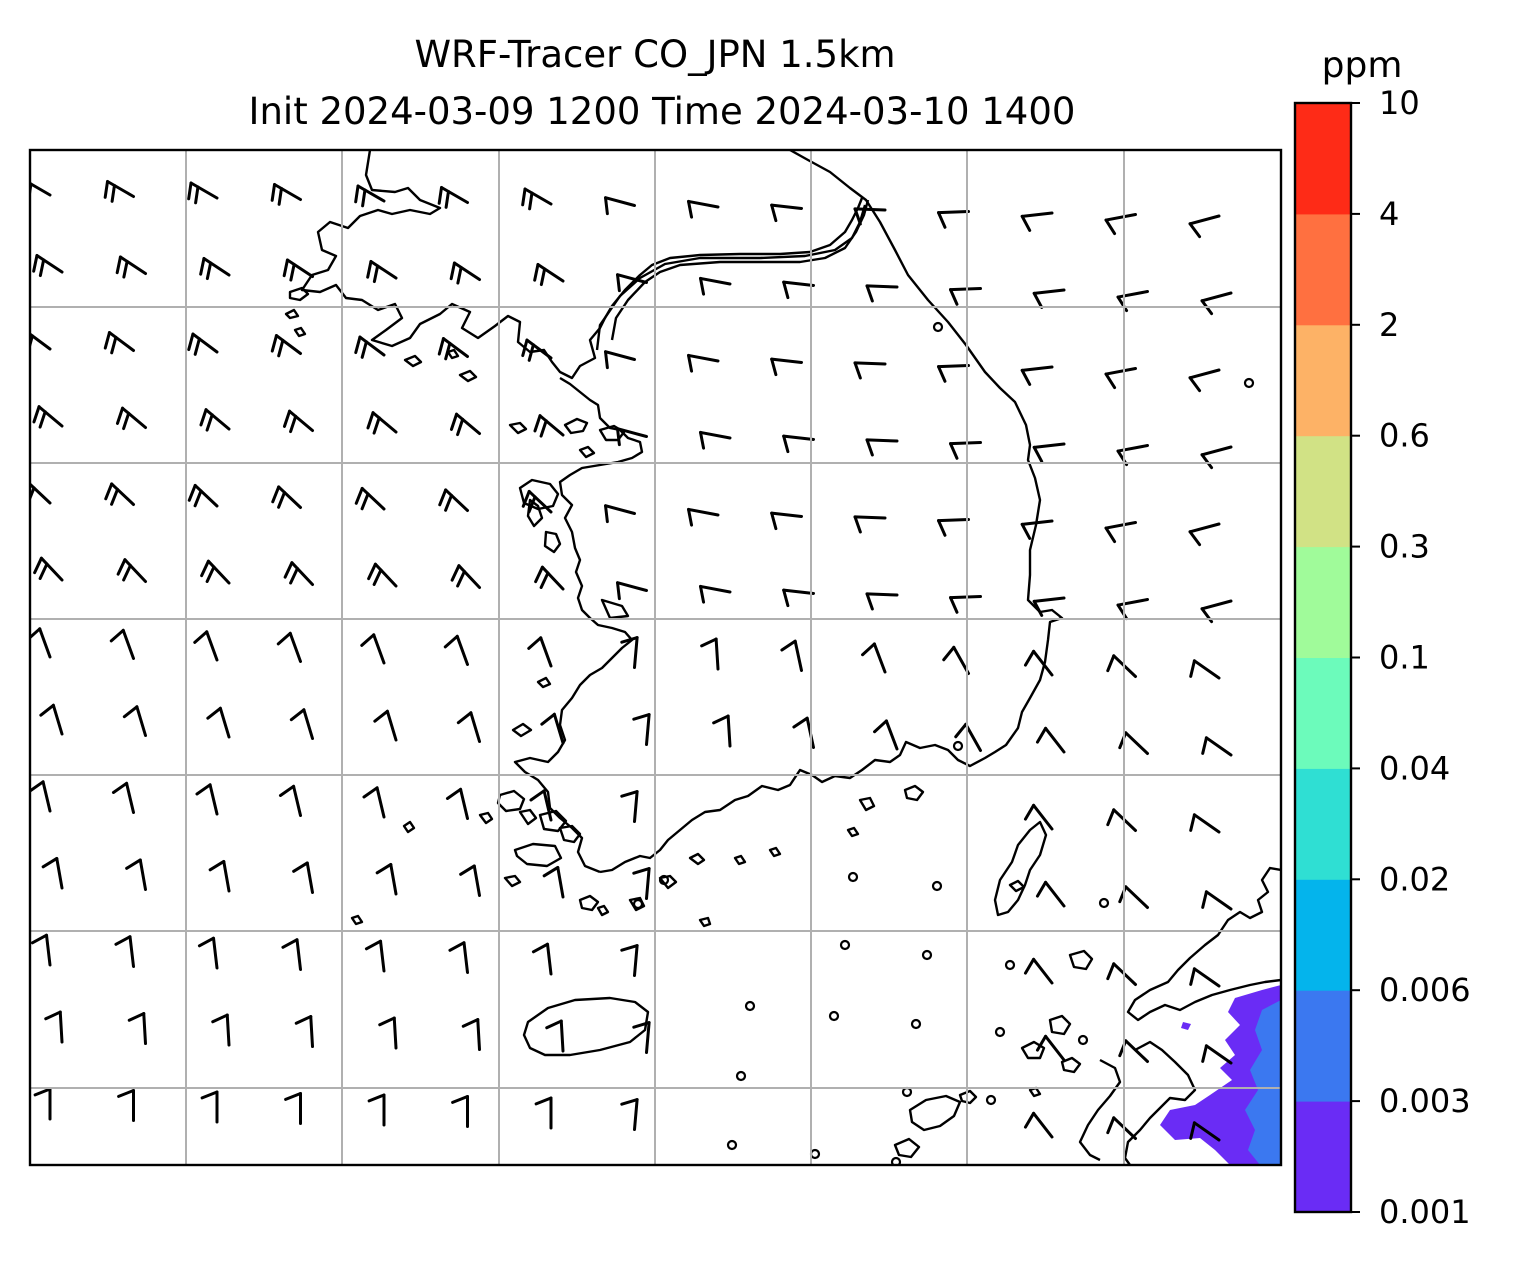 The width and height of the screenshot is (1528, 1267). I want to click on colorbar-tick-label: 0.6, so click(1404, 436).